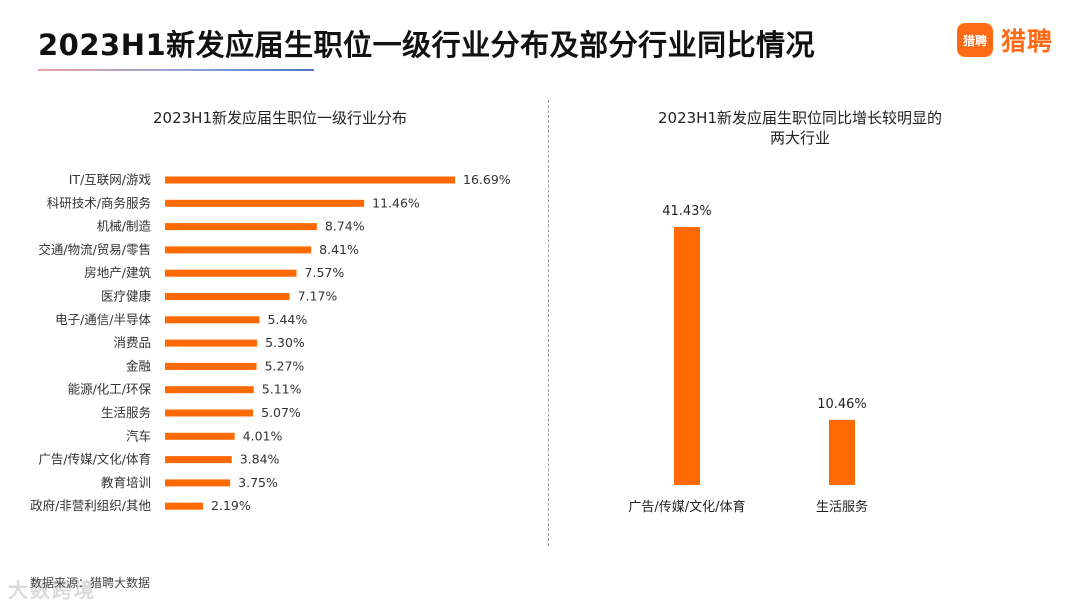 The image size is (1080, 608). Describe the element at coordinates (280, 118) in the screenshot. I see `left-chart-title: 2023H1新发应届生职位一级行业分布` at that location.